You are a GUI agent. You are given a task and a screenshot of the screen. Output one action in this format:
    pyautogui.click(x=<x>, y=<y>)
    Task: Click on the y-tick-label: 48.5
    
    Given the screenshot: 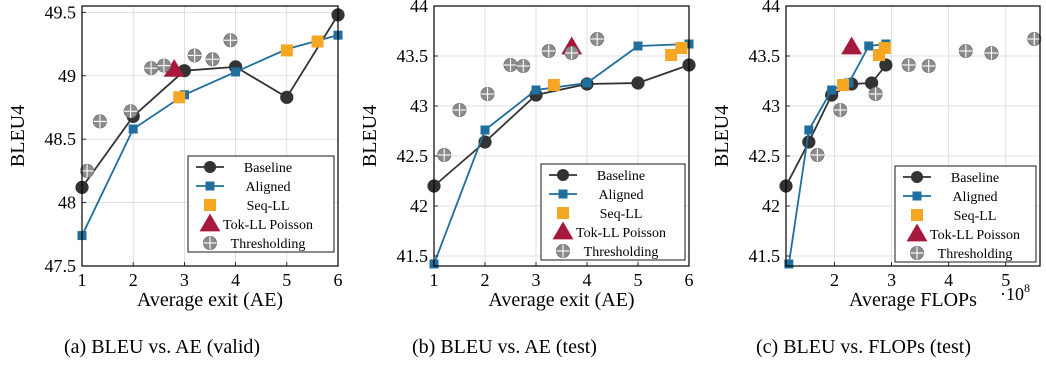 What is the action you would take?
    pyautogui.click(x=61, y=139)
    